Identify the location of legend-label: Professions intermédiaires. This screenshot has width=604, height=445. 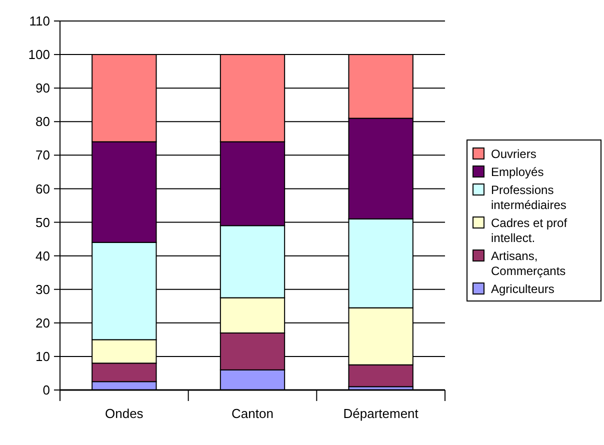
(528, 197).